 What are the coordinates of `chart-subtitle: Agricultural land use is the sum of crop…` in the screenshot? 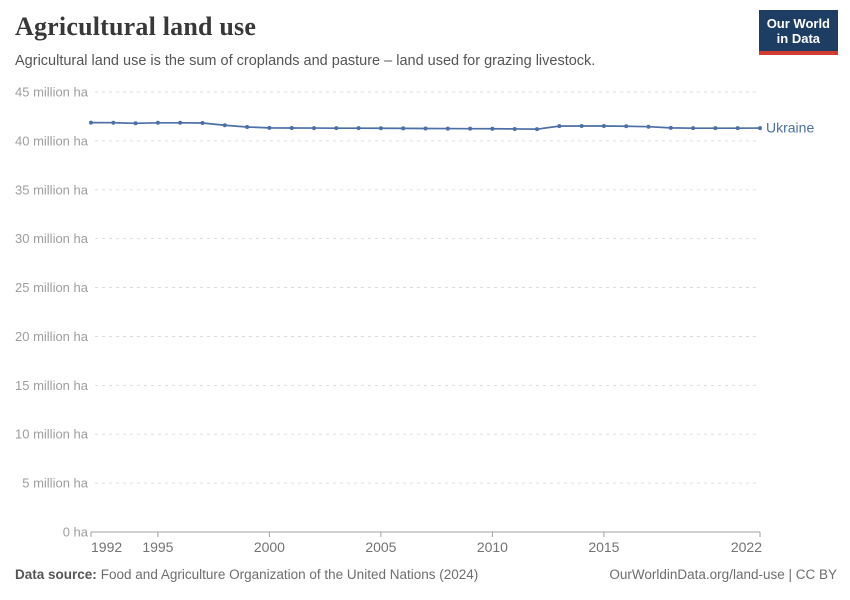 It's located at (305, 61).